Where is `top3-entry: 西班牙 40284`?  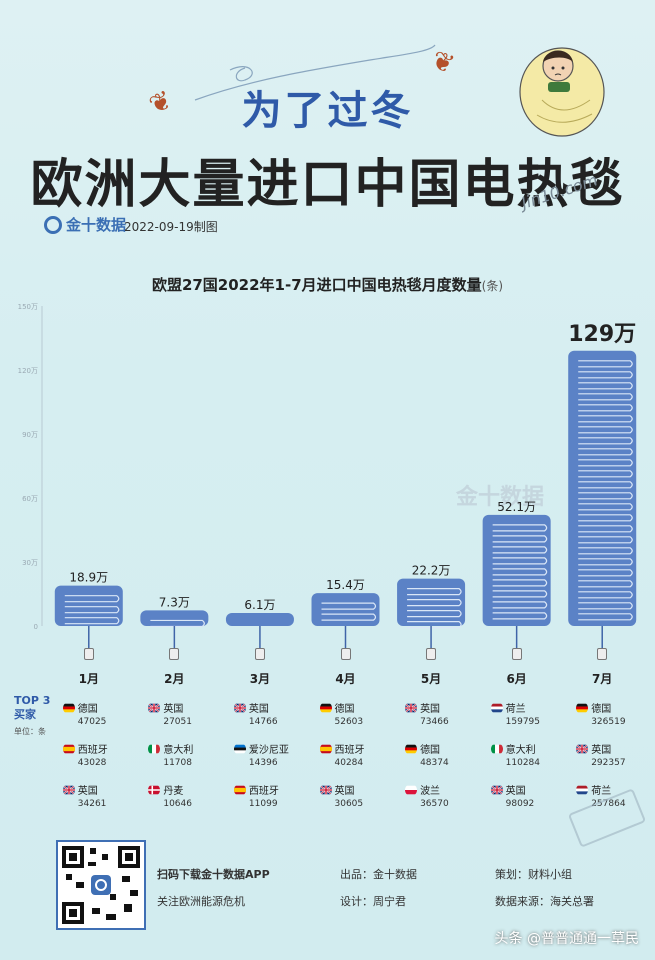
top3-entry: 西班牙 40284 is located at coordinates (354, 754).